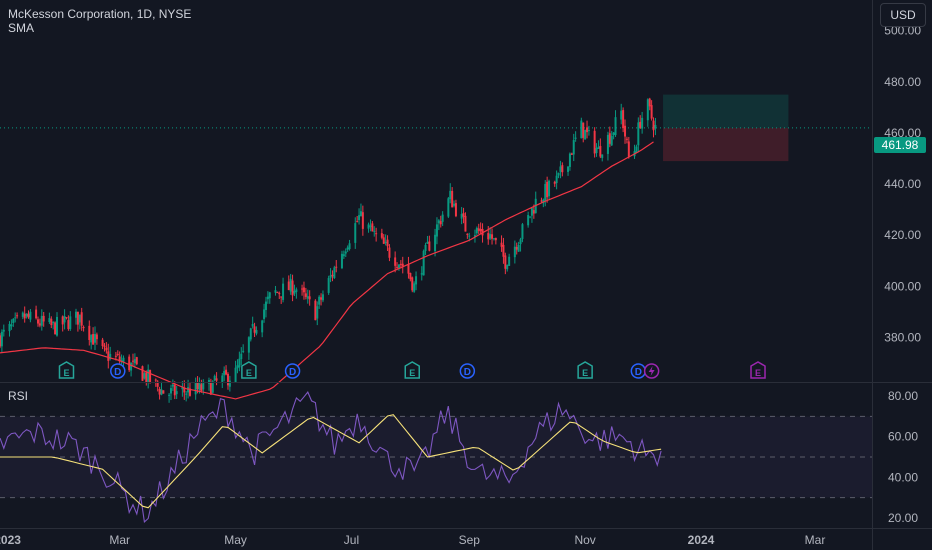  Describe the element at coordinates (726, 144) in the screenshot. I see `position-stop-zone` at that location.